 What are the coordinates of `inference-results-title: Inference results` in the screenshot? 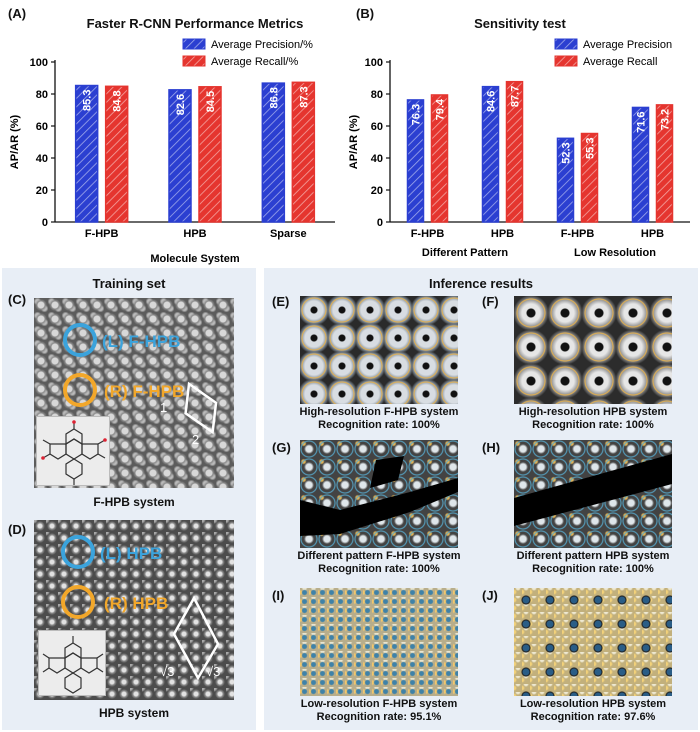 It's located at (481, 283).